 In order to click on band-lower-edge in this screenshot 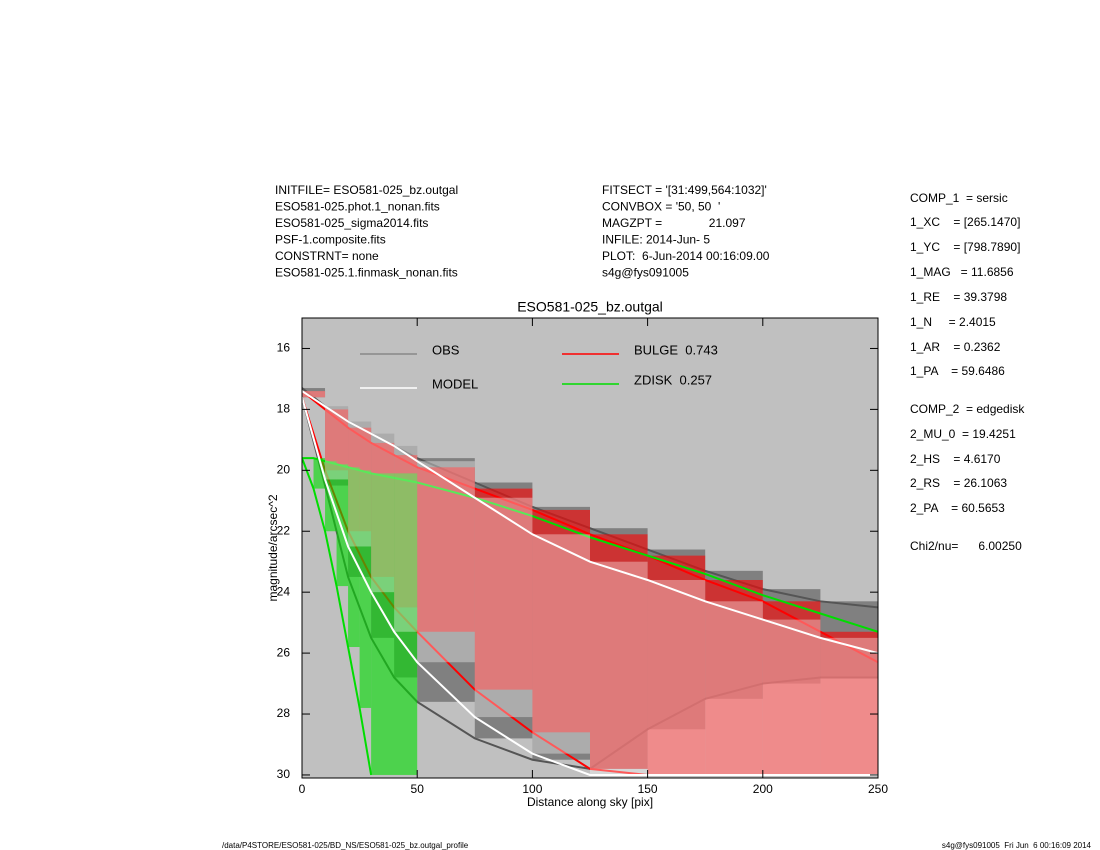, I will do `click(337, 616)`.